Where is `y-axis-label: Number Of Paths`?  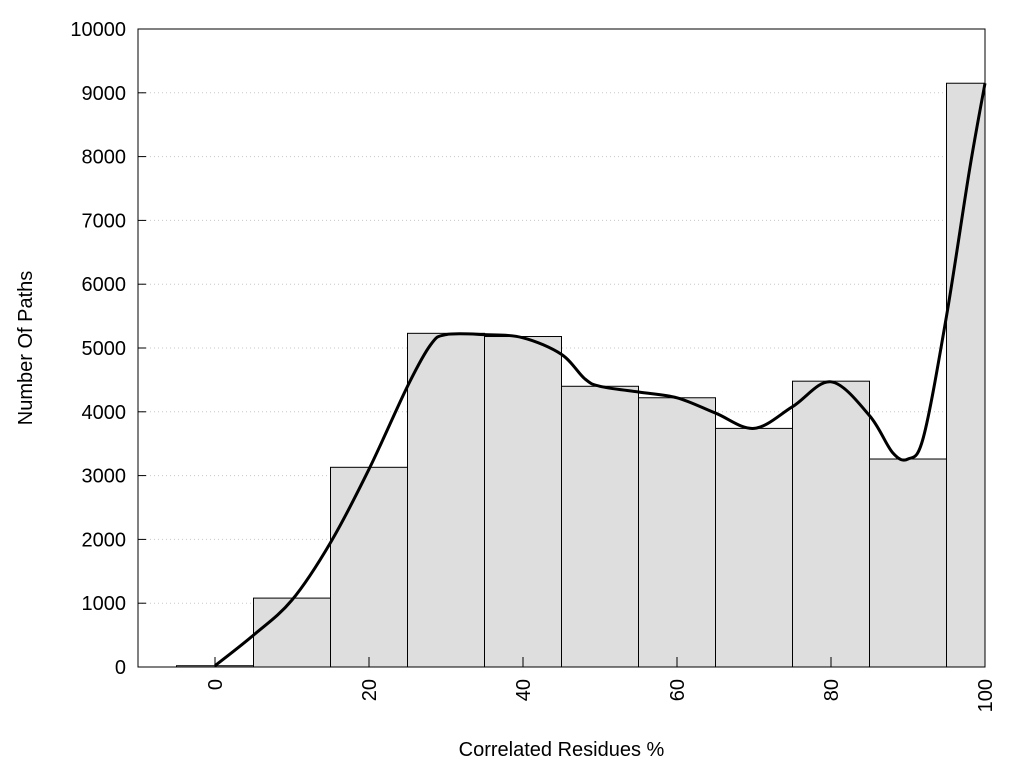 y-axis-label: Number Of Paths is located at coordinates (26, 348).